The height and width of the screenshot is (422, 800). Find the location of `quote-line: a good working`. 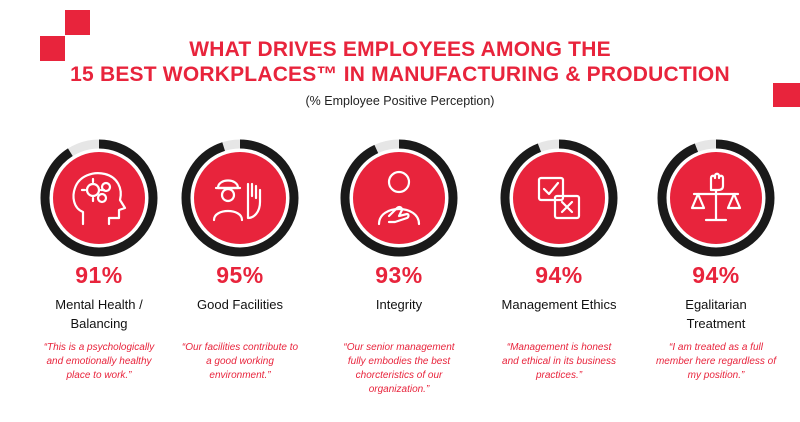

quote-line: a good working is located at coordinates (240, 361).